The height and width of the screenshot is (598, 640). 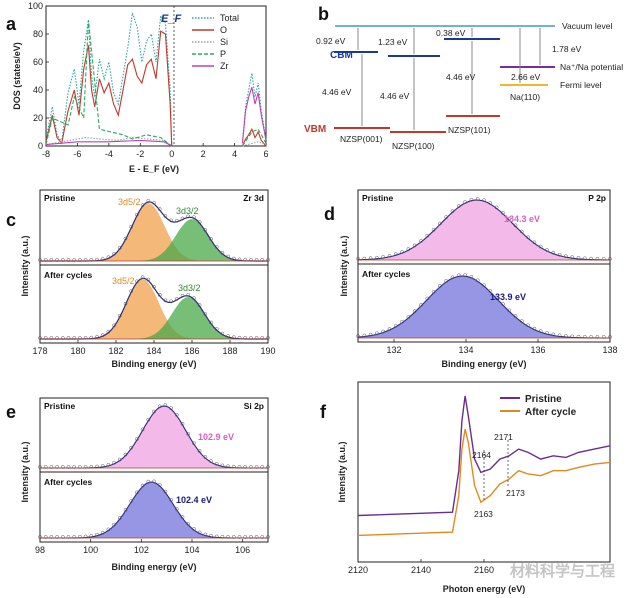 What do you see at coordinates (194, 500) in the screenshot?
I see `si2p-cycled-peak: 102.4 eV` at bounding box center [194, 500].